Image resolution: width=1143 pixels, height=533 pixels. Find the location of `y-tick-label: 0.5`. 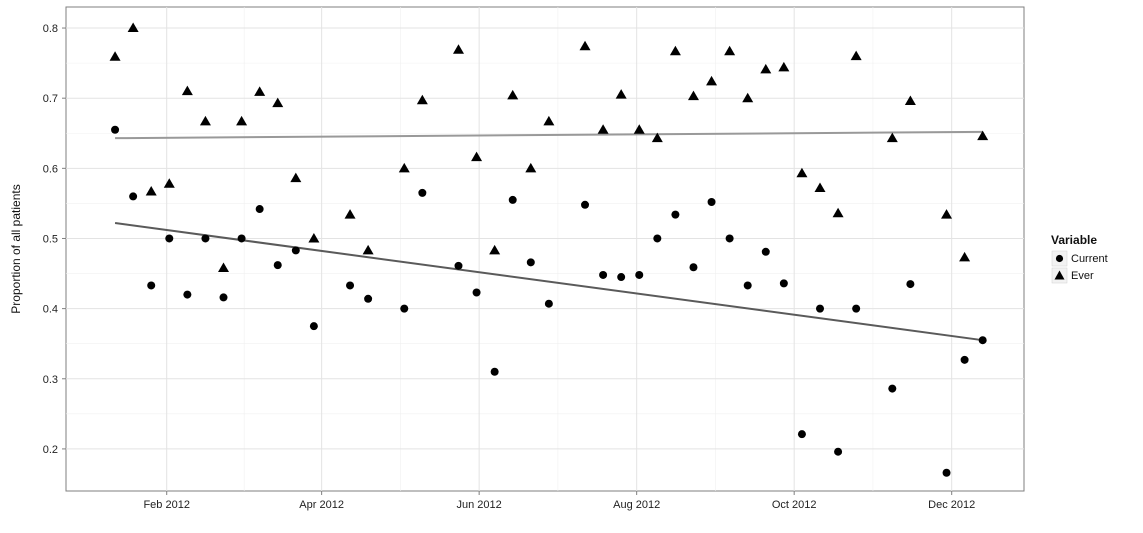

y-tick-label: 0.5 is located at coordinates (50, 239).